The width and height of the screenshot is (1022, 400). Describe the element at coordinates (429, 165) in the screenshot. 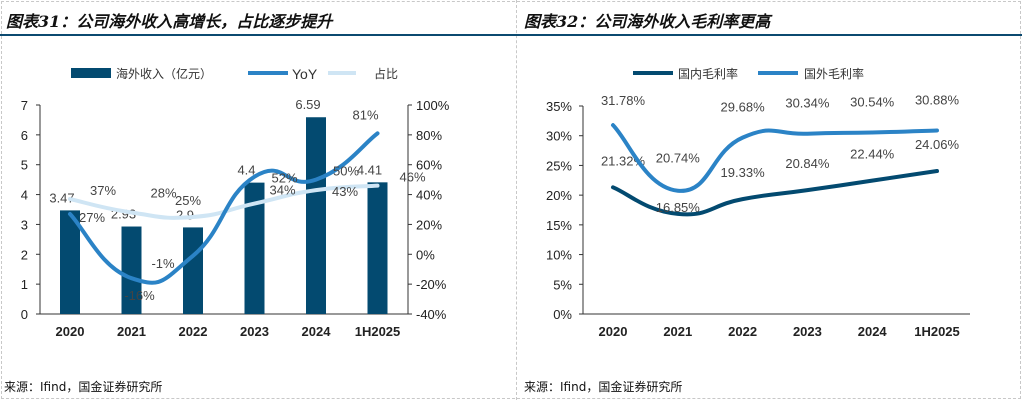

I see `right-tick-label: 60%` at that location.